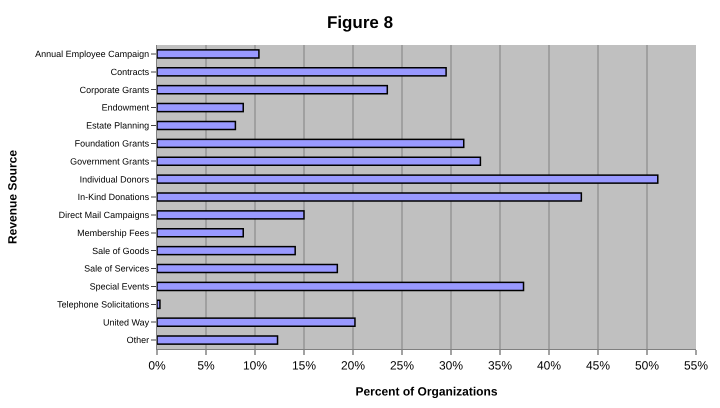 The width and height of the screenshot is (720, 408). Describe the element at coordinates (360, 22) in the screenshot. I see `chart-title: Figure 8` at that location.